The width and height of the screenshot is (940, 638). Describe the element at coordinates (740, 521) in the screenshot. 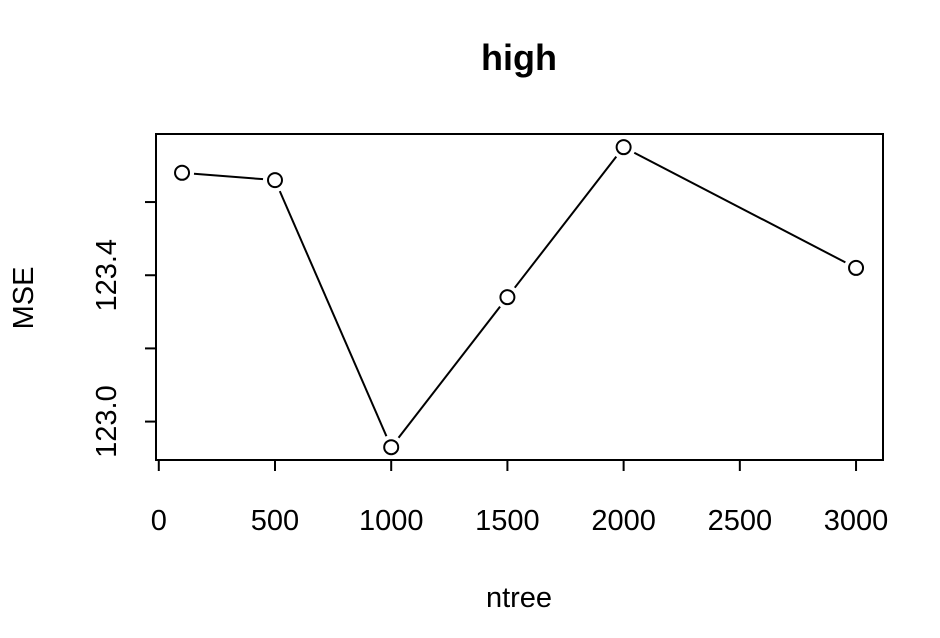

I see `x-tick-label-2500: 2500` at that location.